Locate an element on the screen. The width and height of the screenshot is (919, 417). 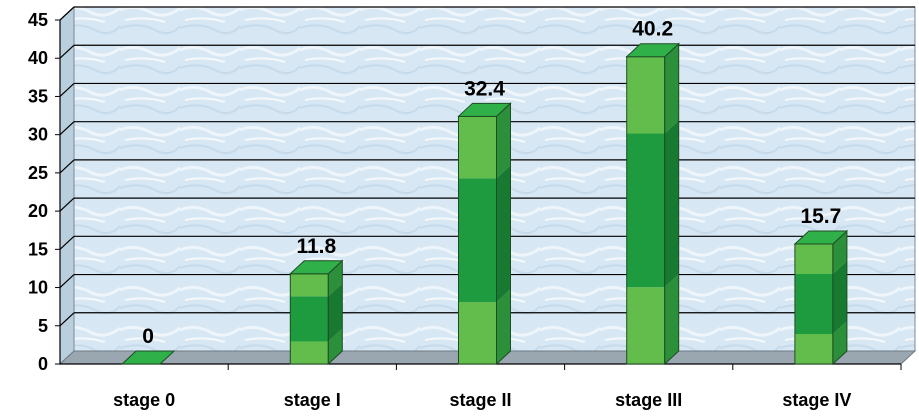
x-tick-label: stage I is located at coordinates (312, 400).